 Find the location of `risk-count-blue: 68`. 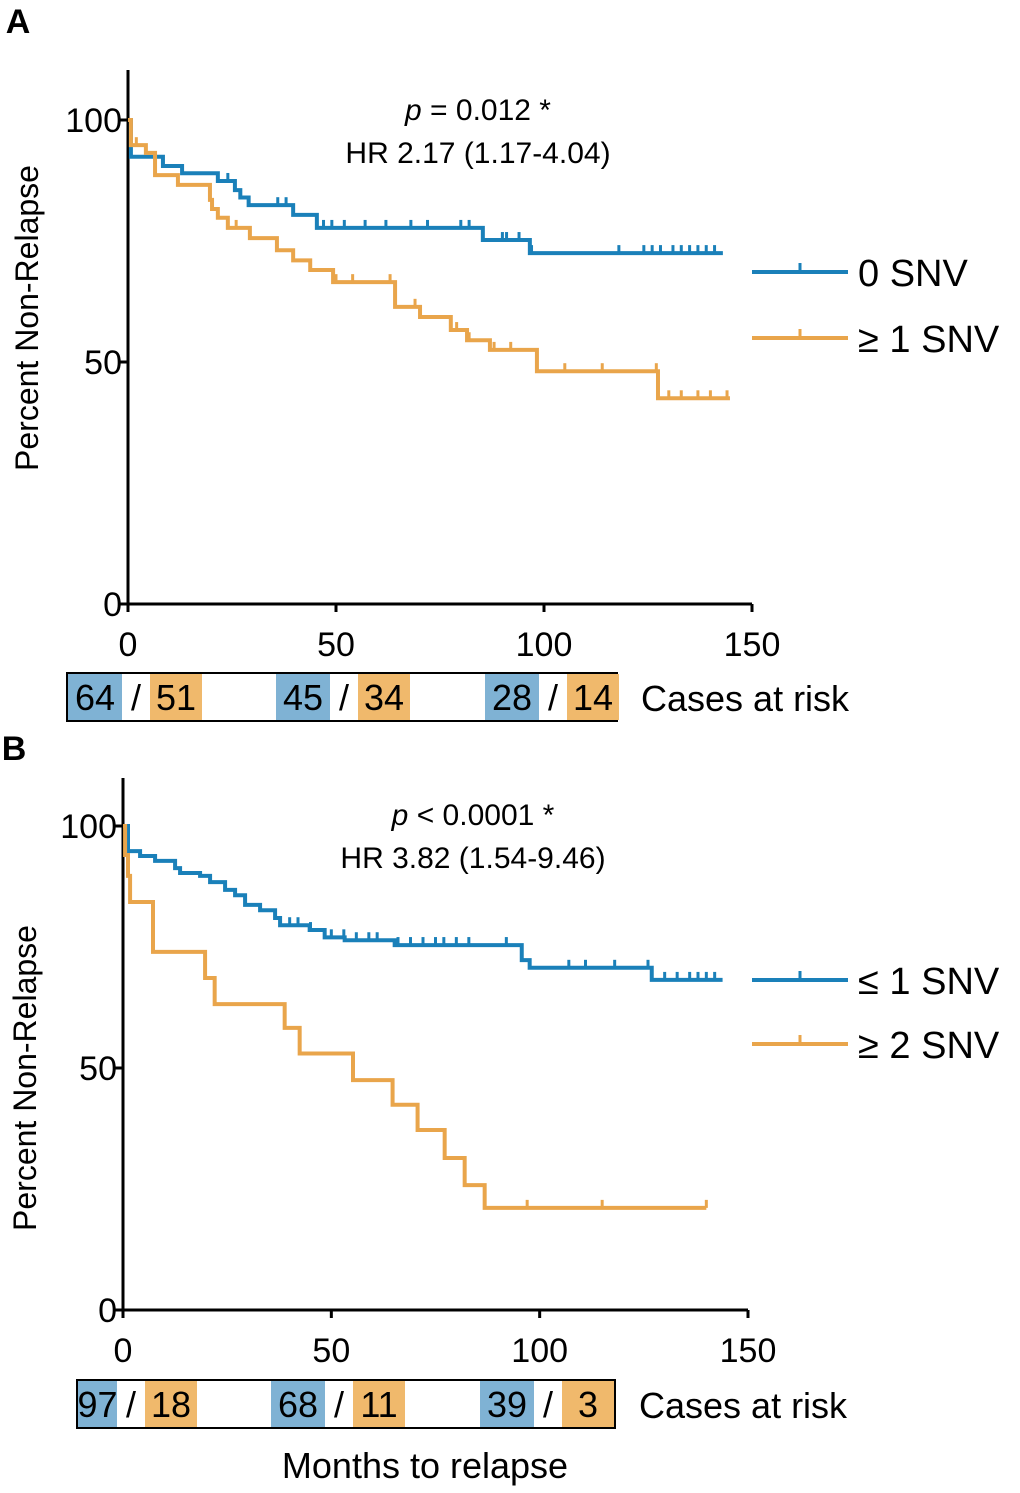

risk-count-blue: 68 is located at coordinates (298, 1404).